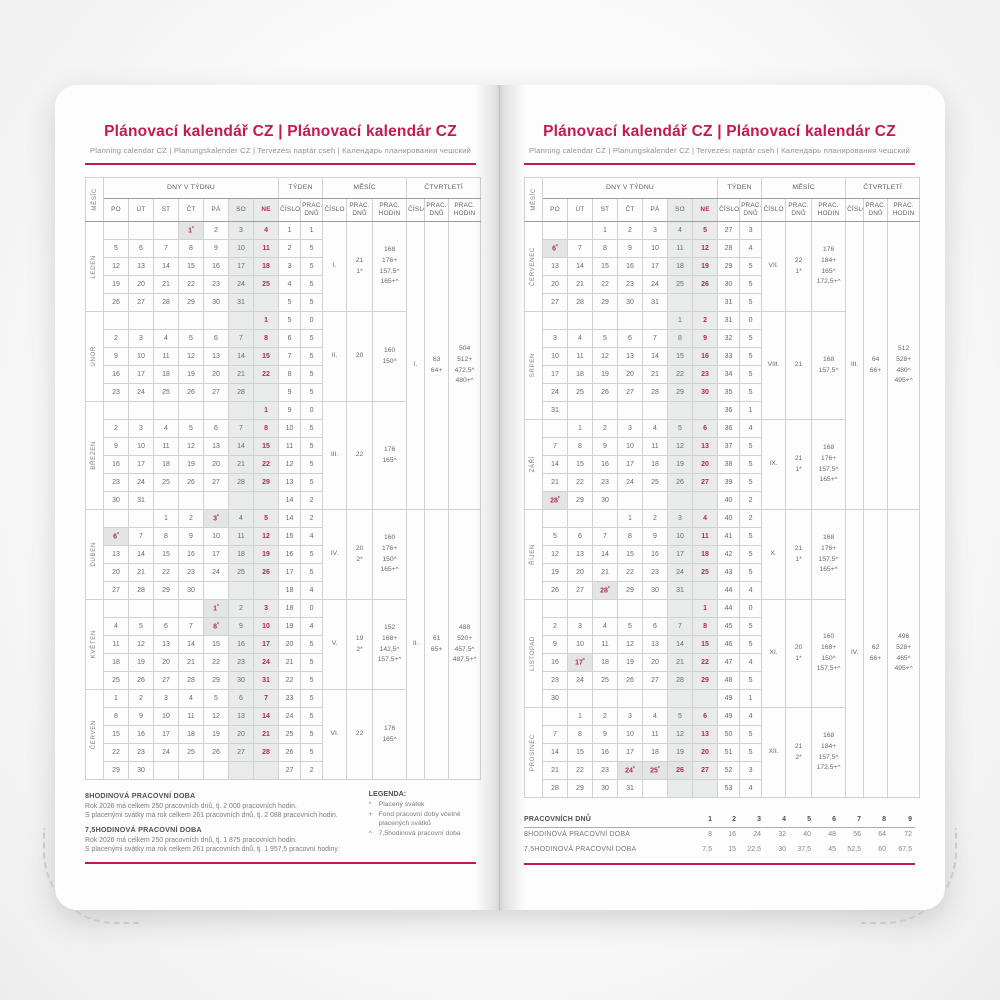  Describe the element at coordinates (729, 518) in the screenshot. I see `week-number-cell: 40` at that location.